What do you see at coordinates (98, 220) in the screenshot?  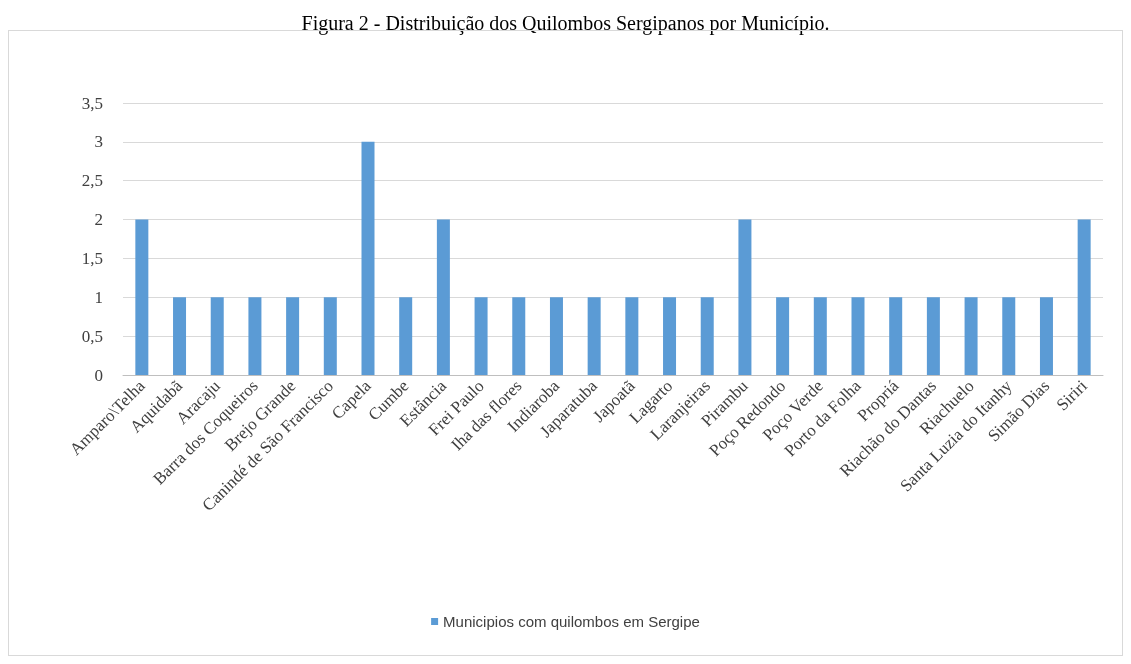 I see `y-tick-label: 2` at bounding box center [98, 220].